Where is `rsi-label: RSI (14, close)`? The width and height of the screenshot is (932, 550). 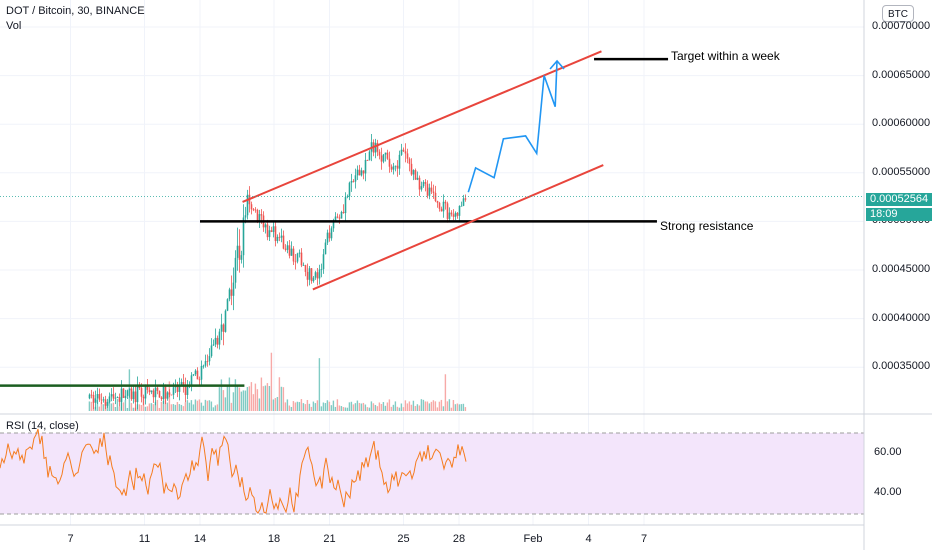
rsi-label: RSI (14, close) is located at coordinates (42, 426).